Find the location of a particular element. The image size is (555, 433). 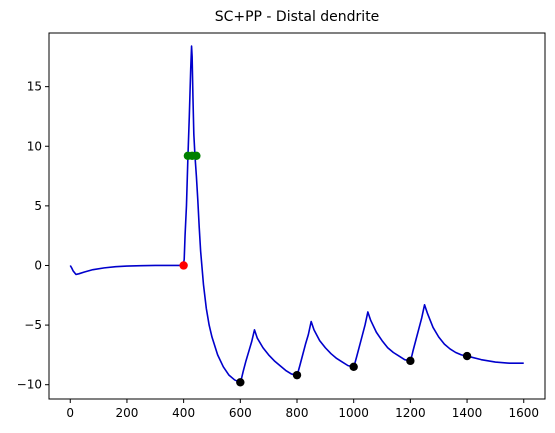

x-tick-label: 200 is located at coordinates (126, 413).